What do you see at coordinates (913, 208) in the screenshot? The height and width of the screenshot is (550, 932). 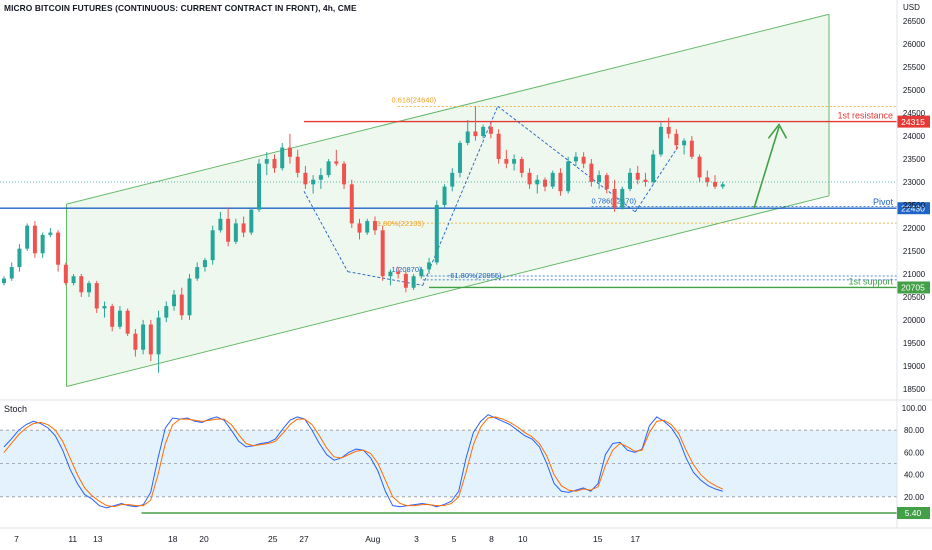 I see `level-price-tag` at bounding box center [913, 208].